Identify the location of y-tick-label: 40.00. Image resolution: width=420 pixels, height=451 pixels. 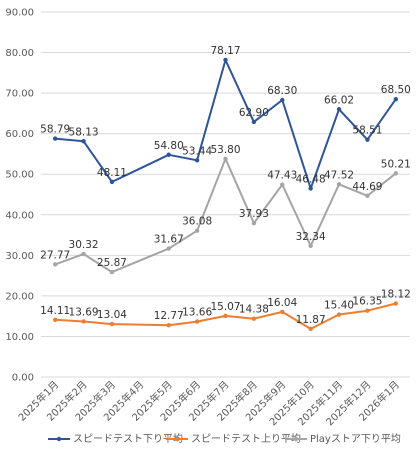
(19, 215).